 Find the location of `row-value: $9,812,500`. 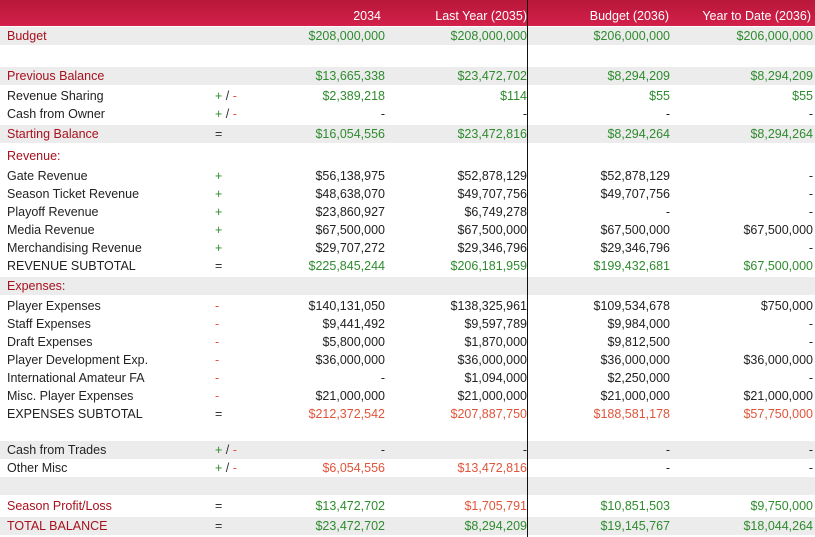

row-value: $9,812,500 is located at coordinates (638, 342).